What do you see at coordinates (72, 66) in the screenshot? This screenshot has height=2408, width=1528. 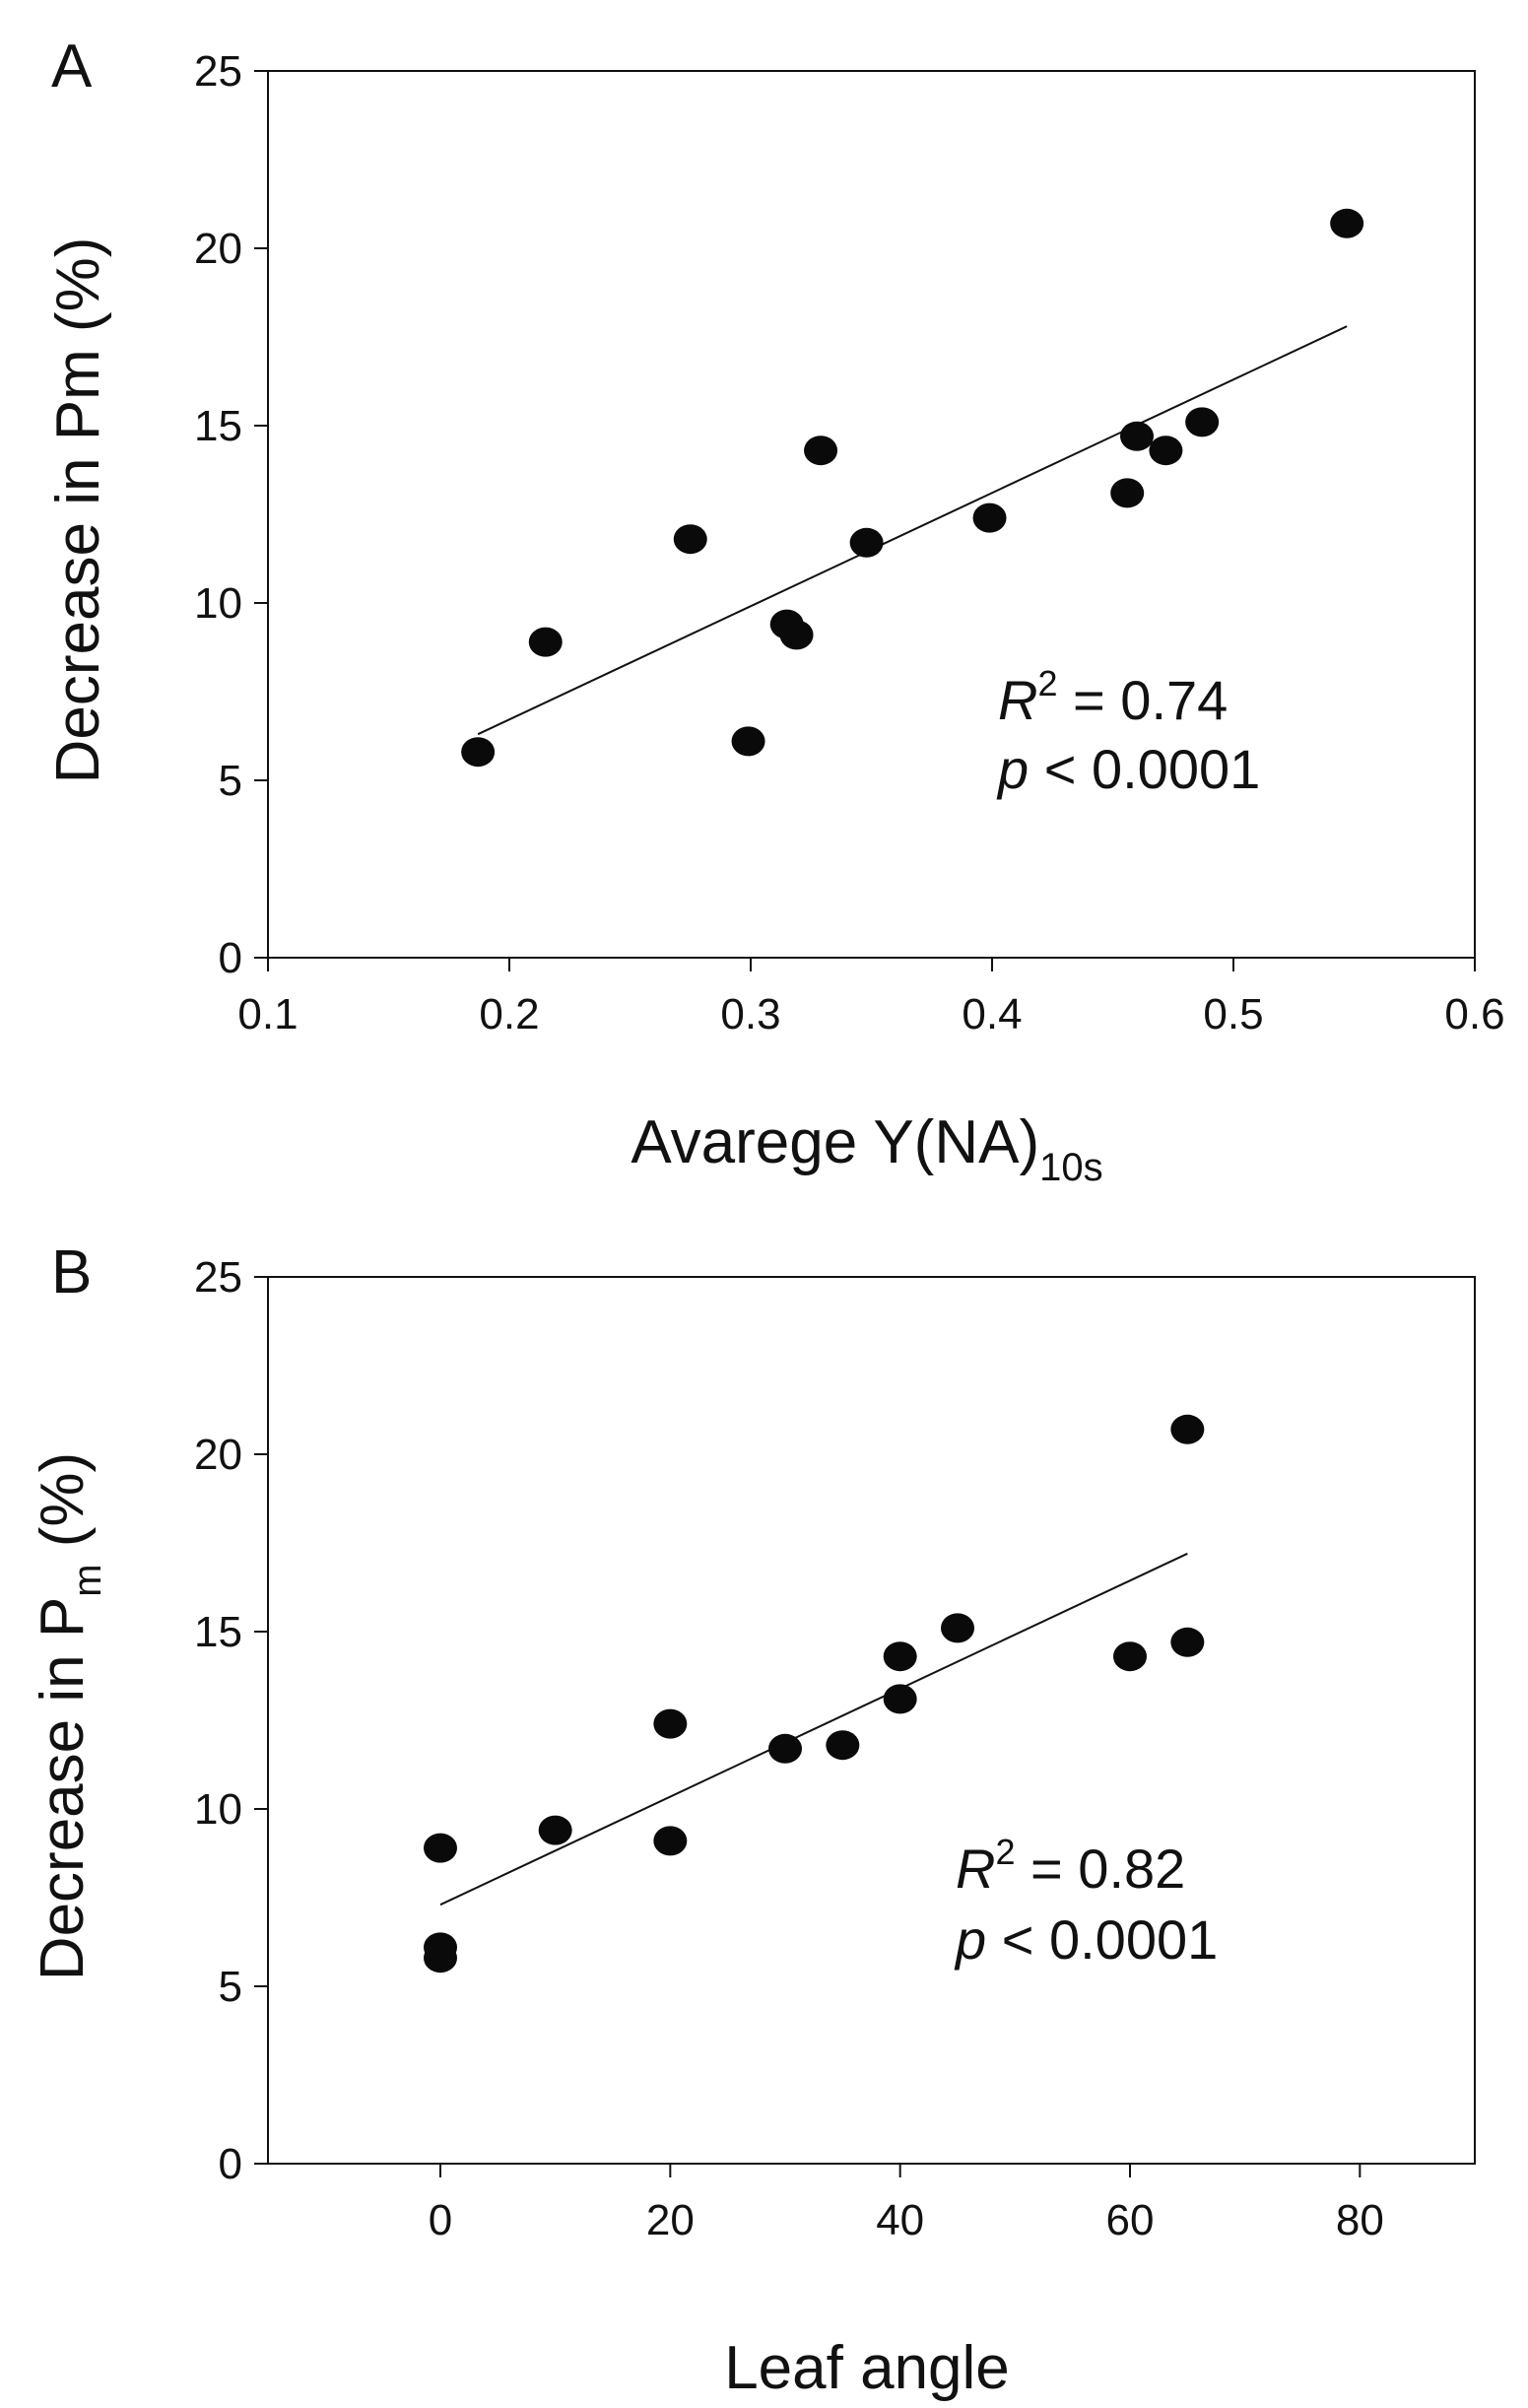 I see `panel-a-label: A` at bounding box center [72, 66].